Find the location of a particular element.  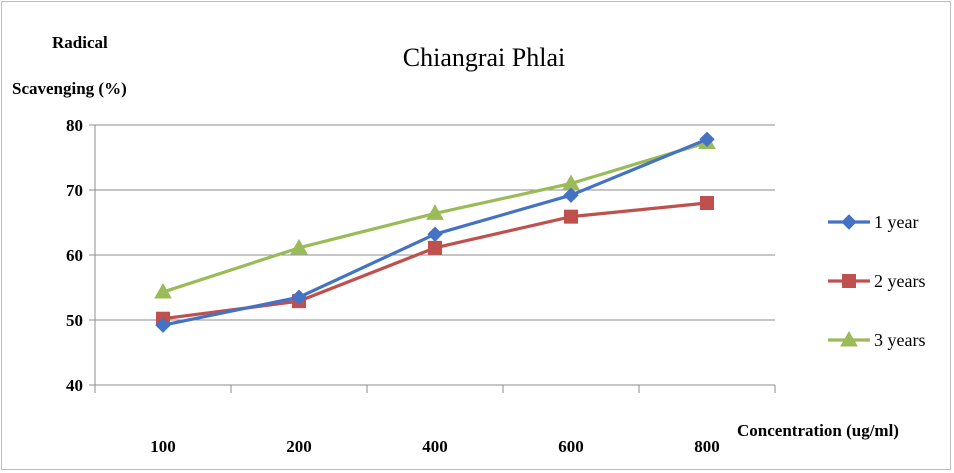

legend: 1 year 2 years 3 years is located at coordinates (876, 281).